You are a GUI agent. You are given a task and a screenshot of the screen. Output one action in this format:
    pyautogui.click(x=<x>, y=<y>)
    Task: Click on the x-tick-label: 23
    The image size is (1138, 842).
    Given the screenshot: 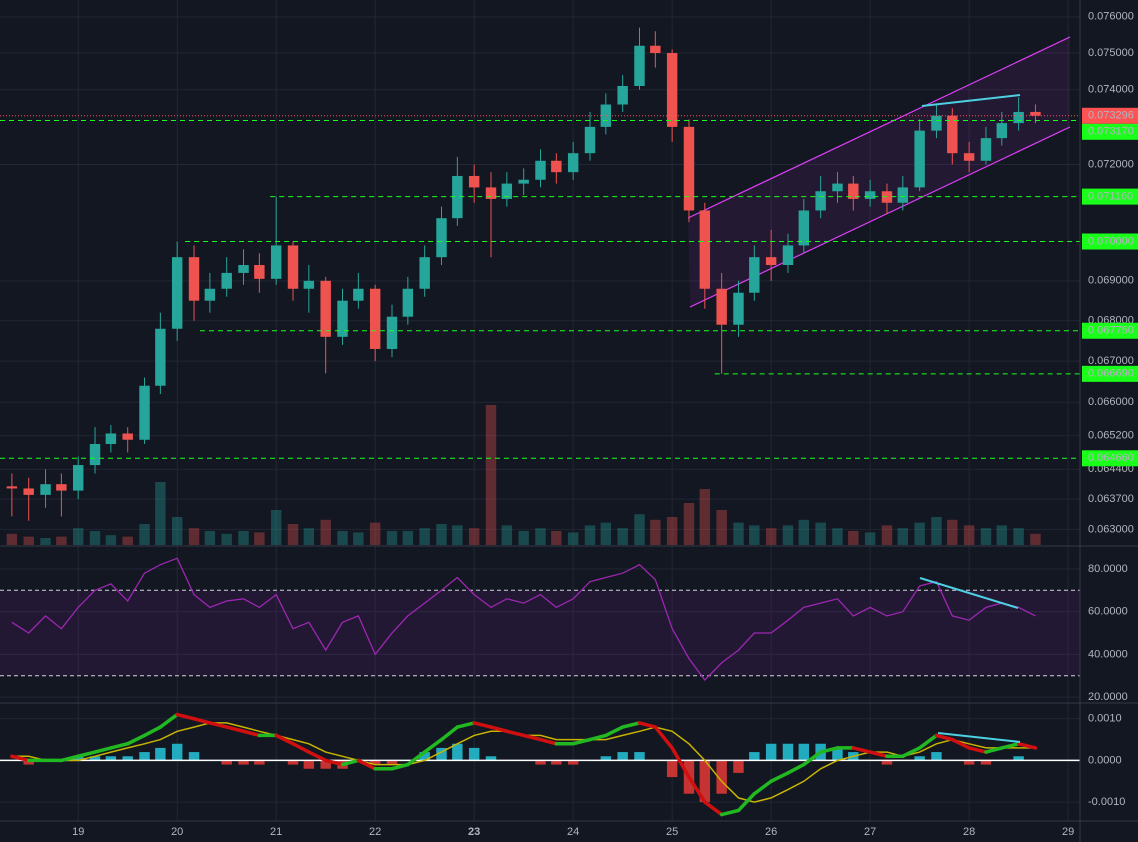 What is the action you would take?
    pyautogui.click(x=474, y=832)
    